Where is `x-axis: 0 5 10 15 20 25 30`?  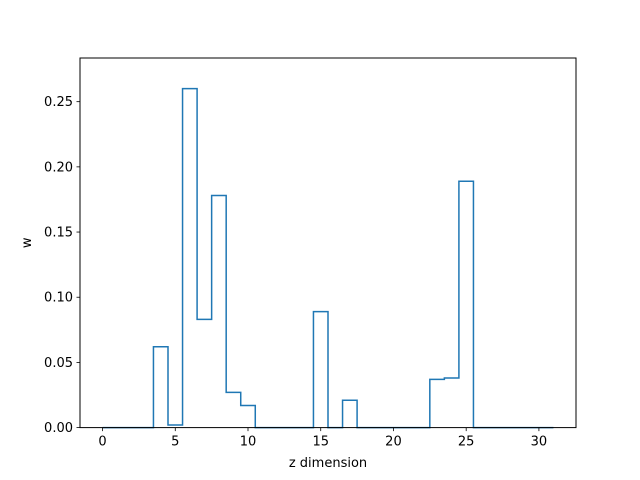 x-axis: 0 5 10 15 20 25 30 is located at coordinates (323, 438).